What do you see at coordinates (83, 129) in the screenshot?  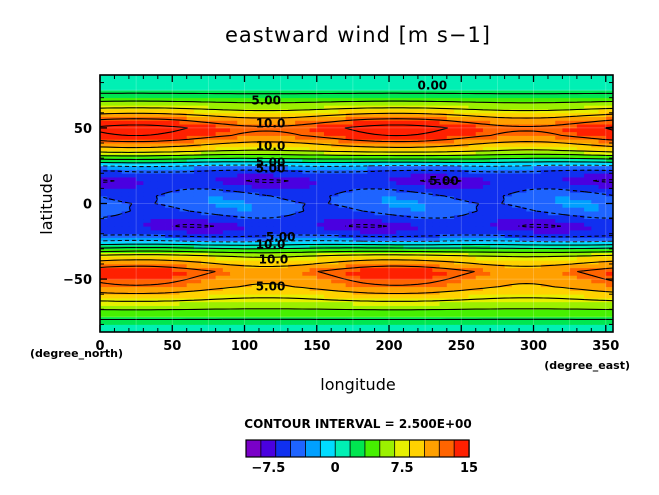 I see `y-tick-label: 50` at bounding box center [83, 129].